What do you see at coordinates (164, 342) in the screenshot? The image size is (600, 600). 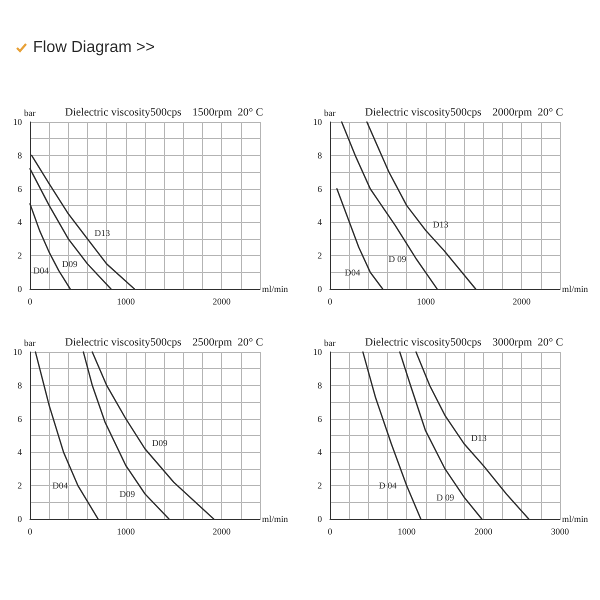 I see `chart-title: Dielectric viscosity500cps 2500rpm 20° C` at bounding box center [164, 342].